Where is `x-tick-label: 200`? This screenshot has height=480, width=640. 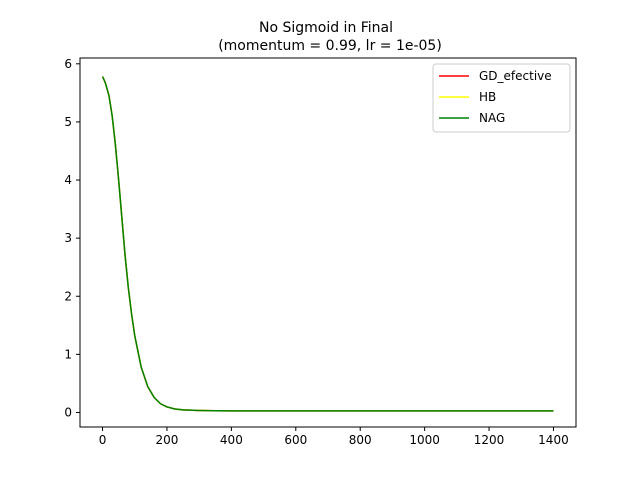 x-tick-label: 200 is located at coordinates (167, 440).